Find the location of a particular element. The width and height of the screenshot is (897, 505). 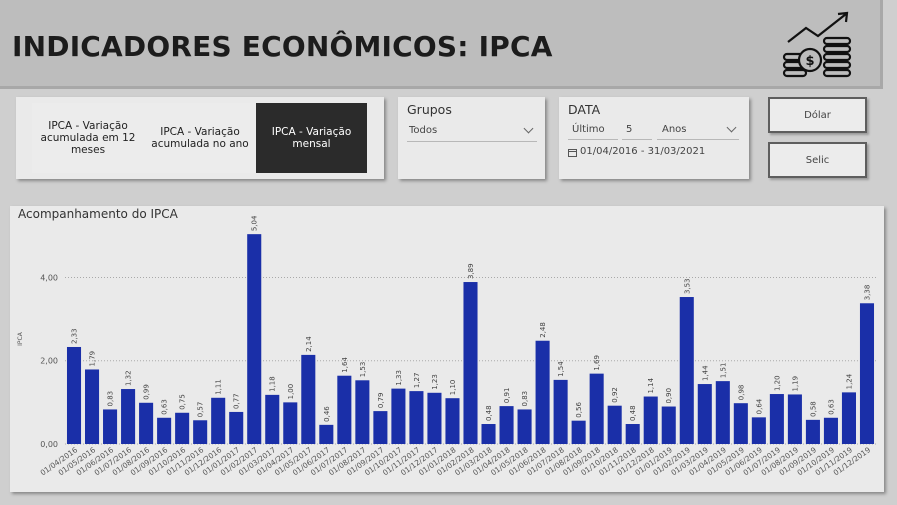

y-tick-label: 0,00 is located at coordinates (49, 444).